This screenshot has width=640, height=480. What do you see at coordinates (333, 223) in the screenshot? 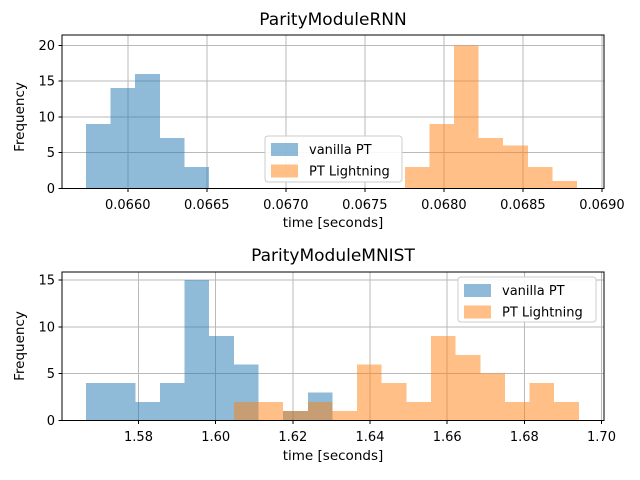
I see `chart1-xaxis-label: time [seconds]` at bounding box center [333, 223].